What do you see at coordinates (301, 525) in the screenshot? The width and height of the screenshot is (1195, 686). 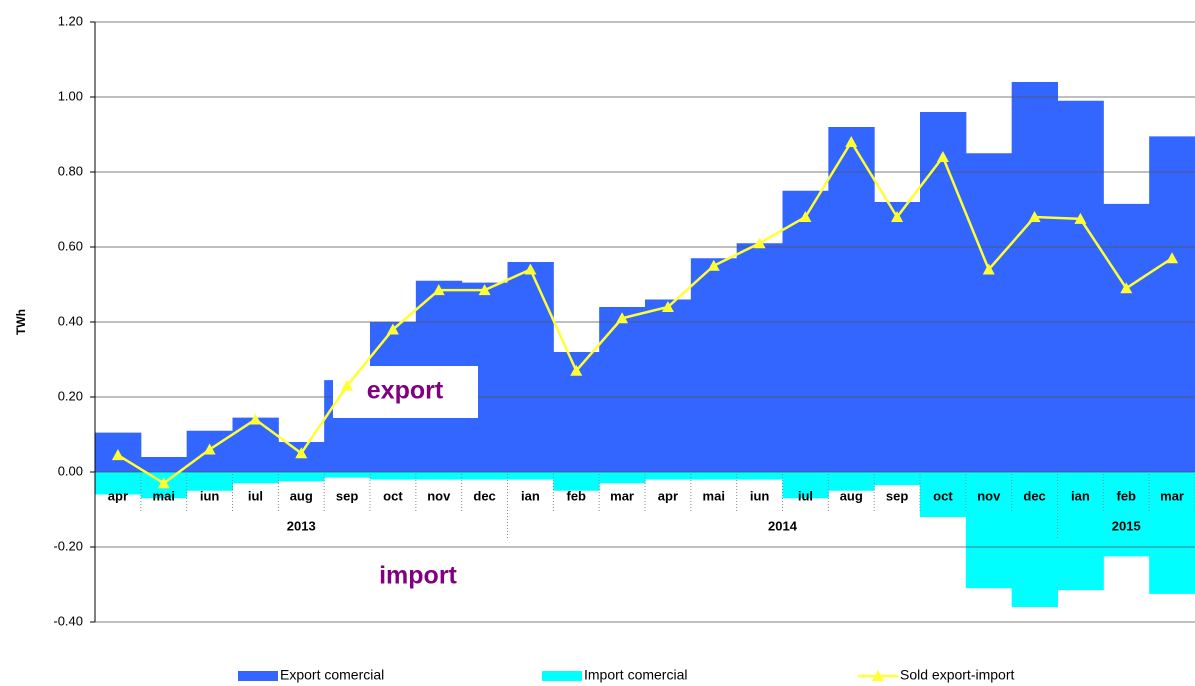 I see `year-label: 2013` at bounding box center [301, 525].